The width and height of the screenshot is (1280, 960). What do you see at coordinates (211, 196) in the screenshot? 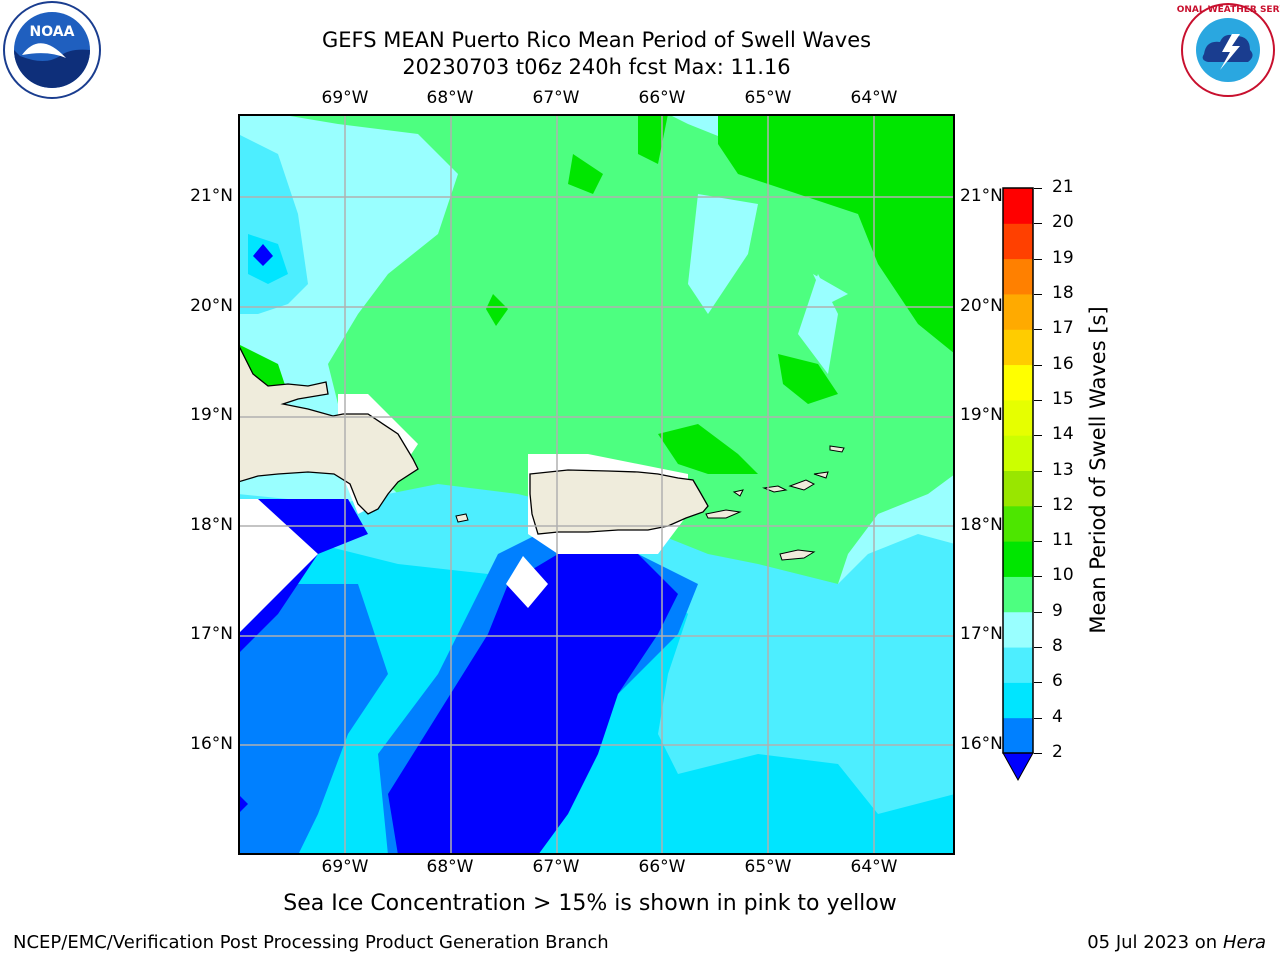
I see `lat-label-left: 21°N` at bounding box center [211, 196].